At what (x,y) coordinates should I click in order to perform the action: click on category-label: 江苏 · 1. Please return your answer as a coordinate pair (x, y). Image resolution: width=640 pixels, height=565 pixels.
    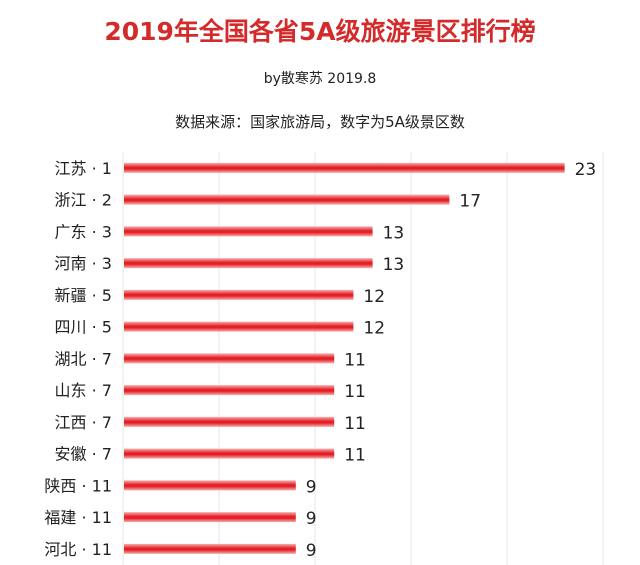
    Looking at the image, I should click on (83, 168).